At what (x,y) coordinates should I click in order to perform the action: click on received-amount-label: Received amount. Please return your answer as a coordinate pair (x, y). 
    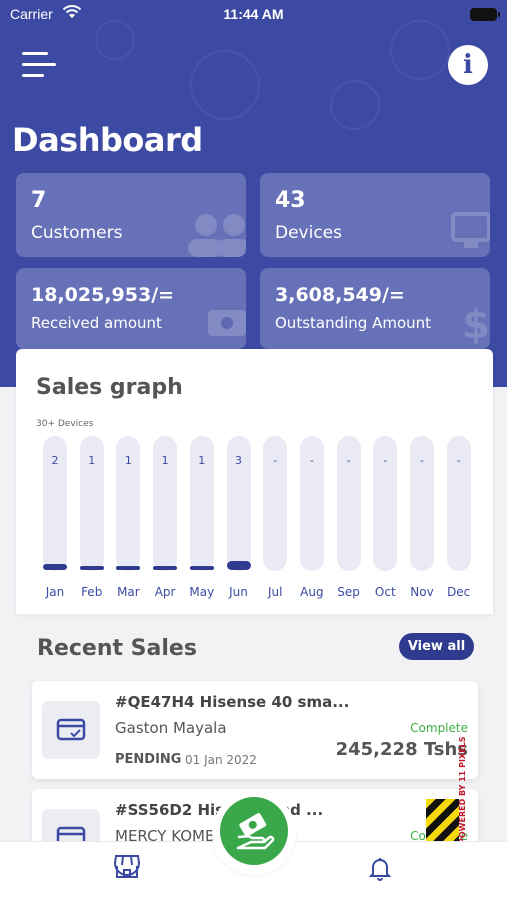
    Looking at the image, I should click on (96, 323).